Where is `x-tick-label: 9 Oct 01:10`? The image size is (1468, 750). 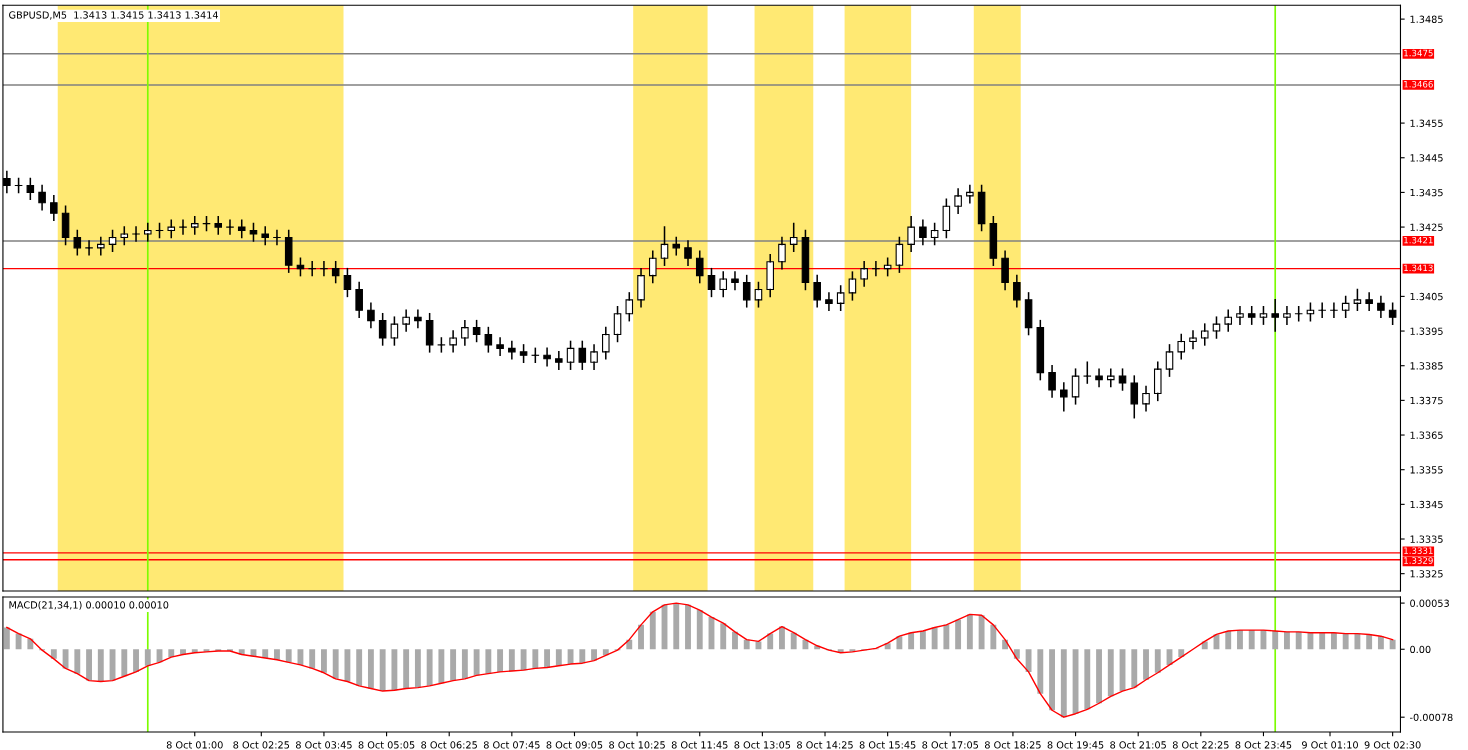 x-tick-label: 9 Oct 01:10 is located at coordinates (1330, 745).